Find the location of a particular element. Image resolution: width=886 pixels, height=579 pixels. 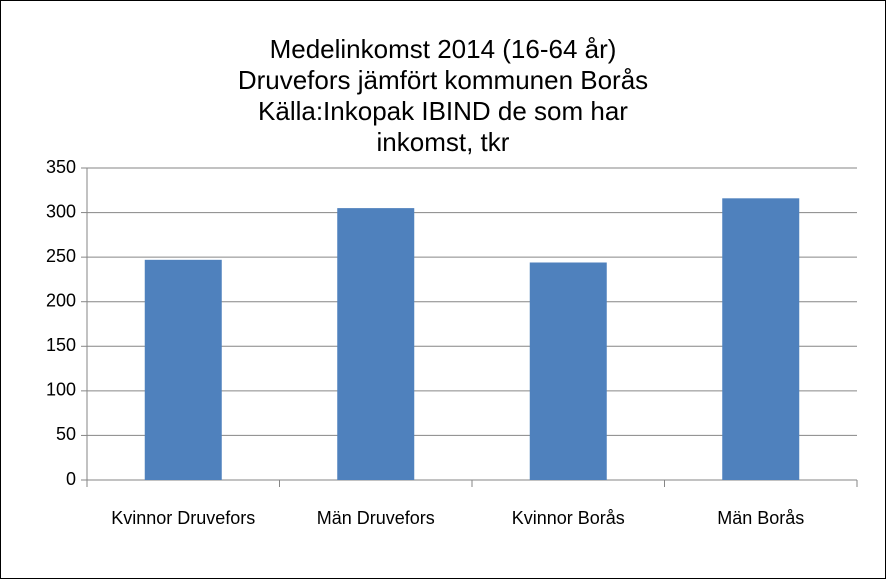

y-tick-label: 250 is located at coordinates (61, 256).